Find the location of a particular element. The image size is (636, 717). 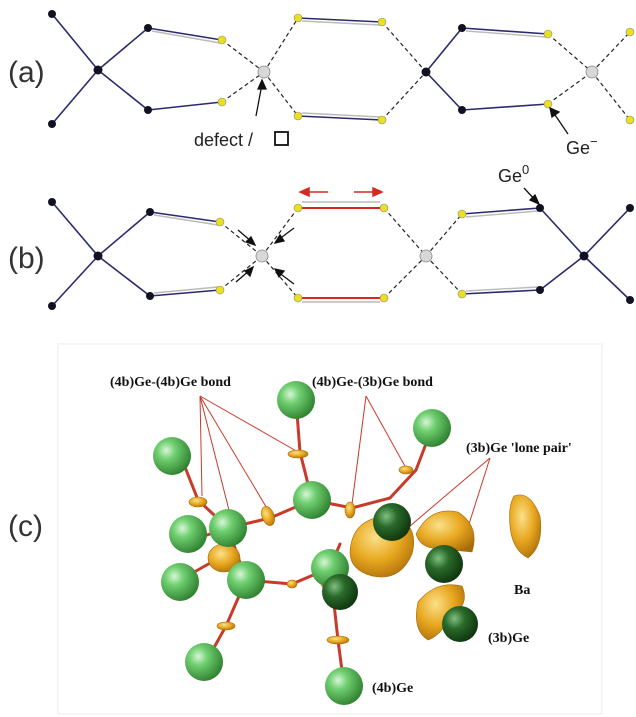

chain-b-dashed-bonds is located at coordinates (341, 253).